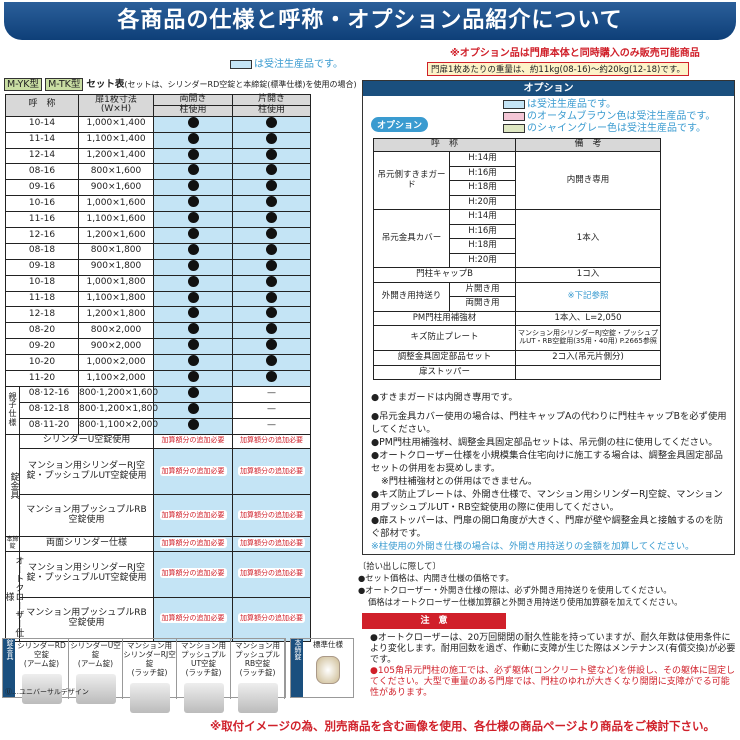 The width and height of the screenshot is (740, 740). What do you see at coordinates (328, 670) in the screenshot?
I see `deadbolt-icon` at bounding box center [328, 670].